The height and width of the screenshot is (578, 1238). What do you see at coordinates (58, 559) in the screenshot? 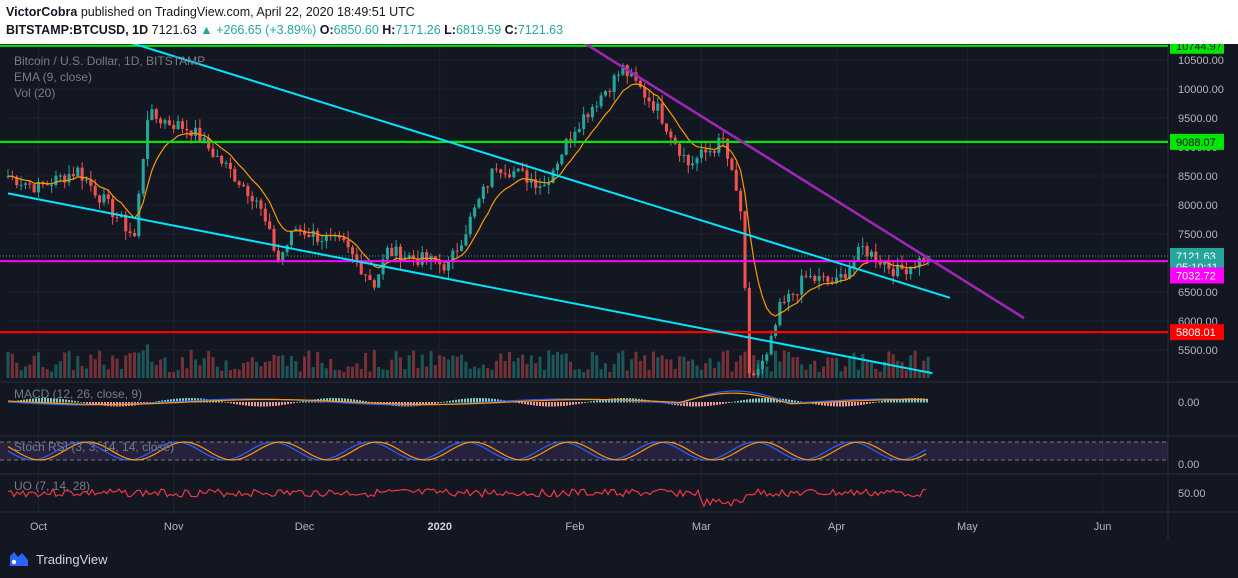
I see `tradingview-logo: TradingView` at bounding box center [58, 559].